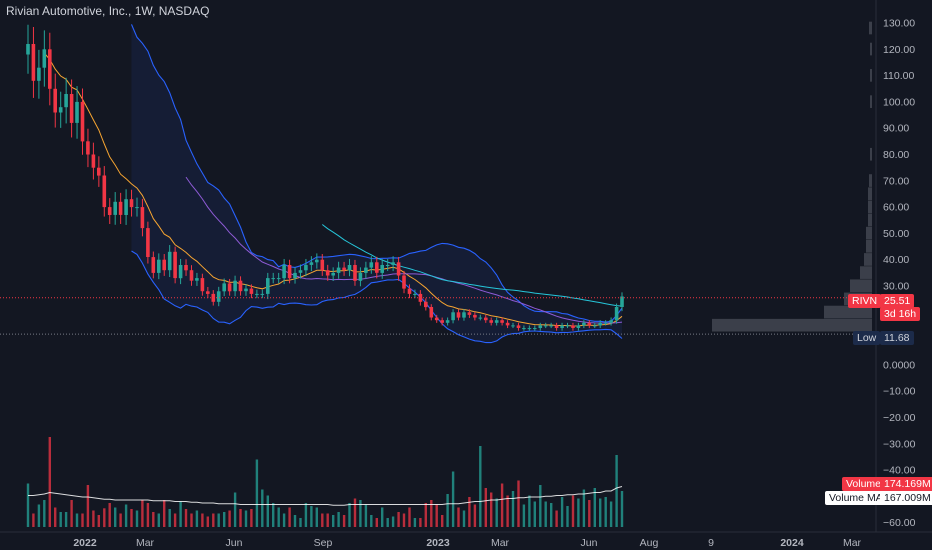  What do you see at coordinates (792, 543) in the screenshot?
I see `time-tick-label: 2024` at bounding box center [792, 543].